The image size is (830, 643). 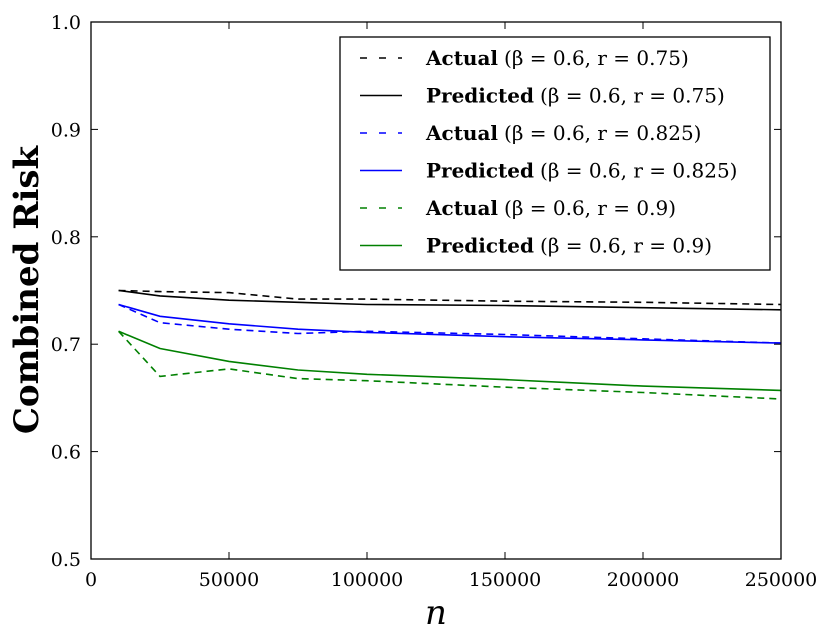 I want to click on legend-entry: Actual (β = 0.6, r = 0.9), so click(x=550, y=208).